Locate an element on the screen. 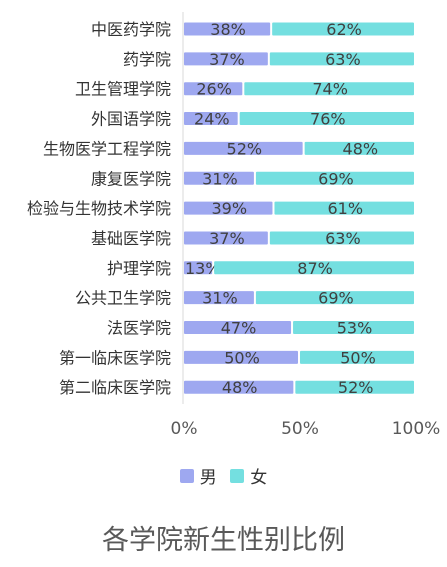  data-label: 38% is located at coordinates (228, 29).